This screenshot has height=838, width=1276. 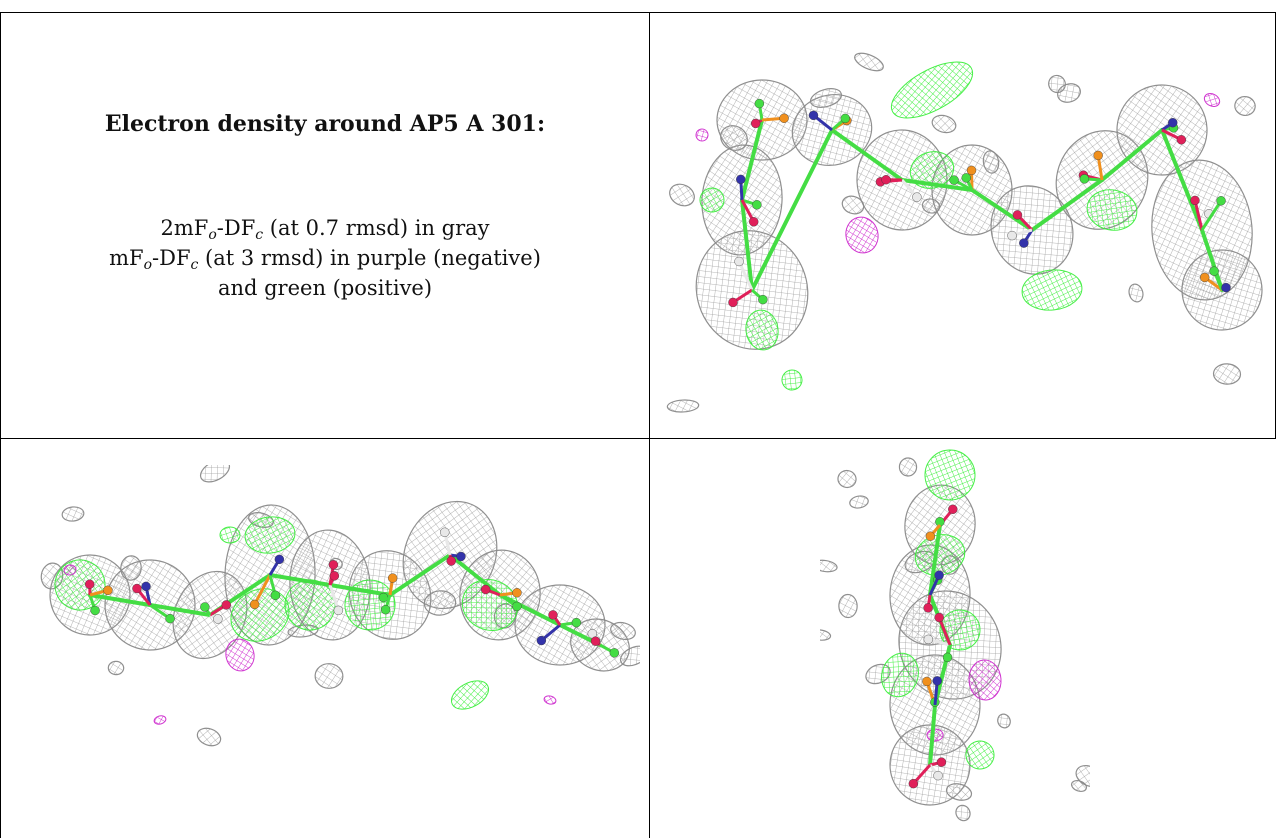 I want to click on legend-line-purple-green: mFo-DFc (at 3 rmsd) in purple (negative), so click(x=325, y=259).